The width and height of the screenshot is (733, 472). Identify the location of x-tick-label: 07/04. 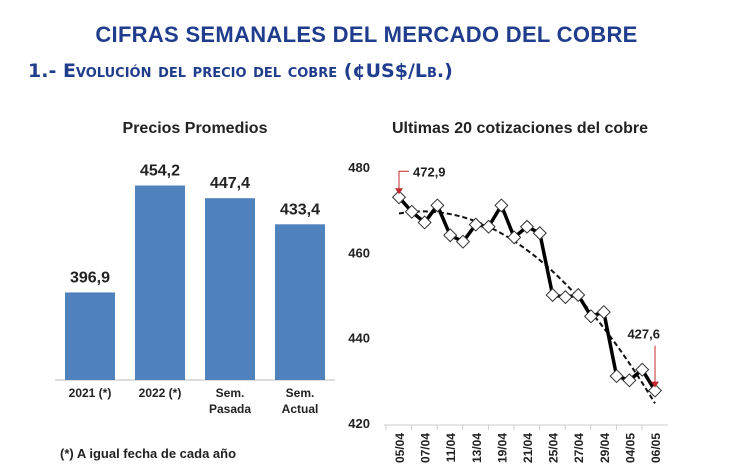
(426, 448).